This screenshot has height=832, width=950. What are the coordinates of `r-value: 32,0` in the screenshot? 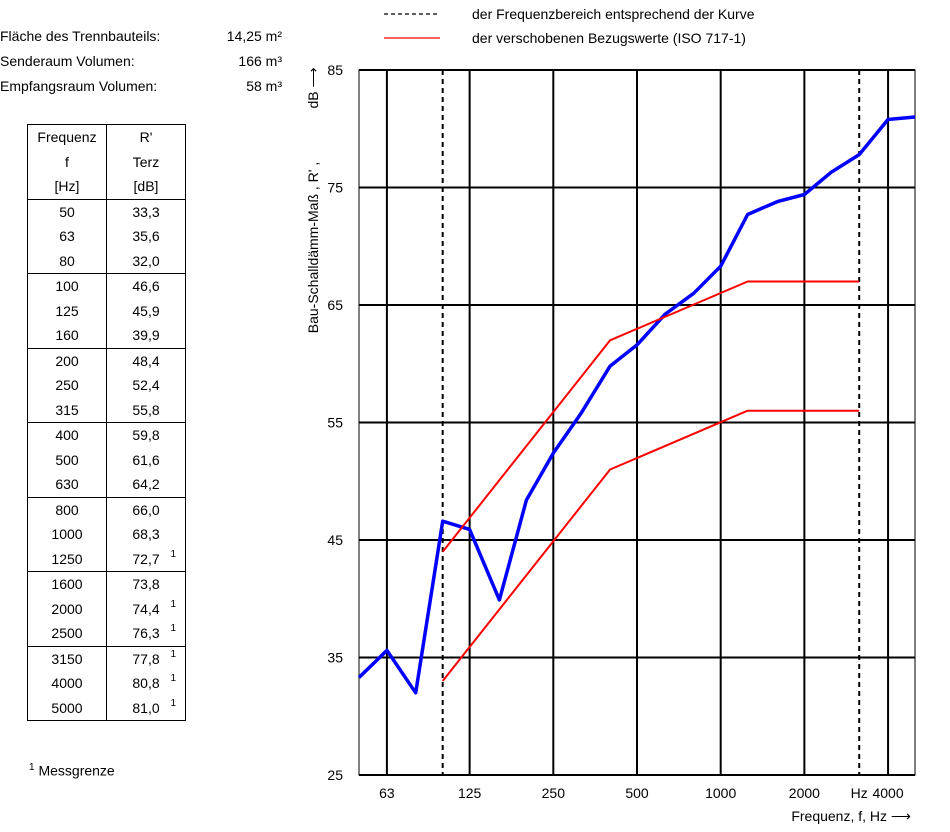 It's located at (146, 260).